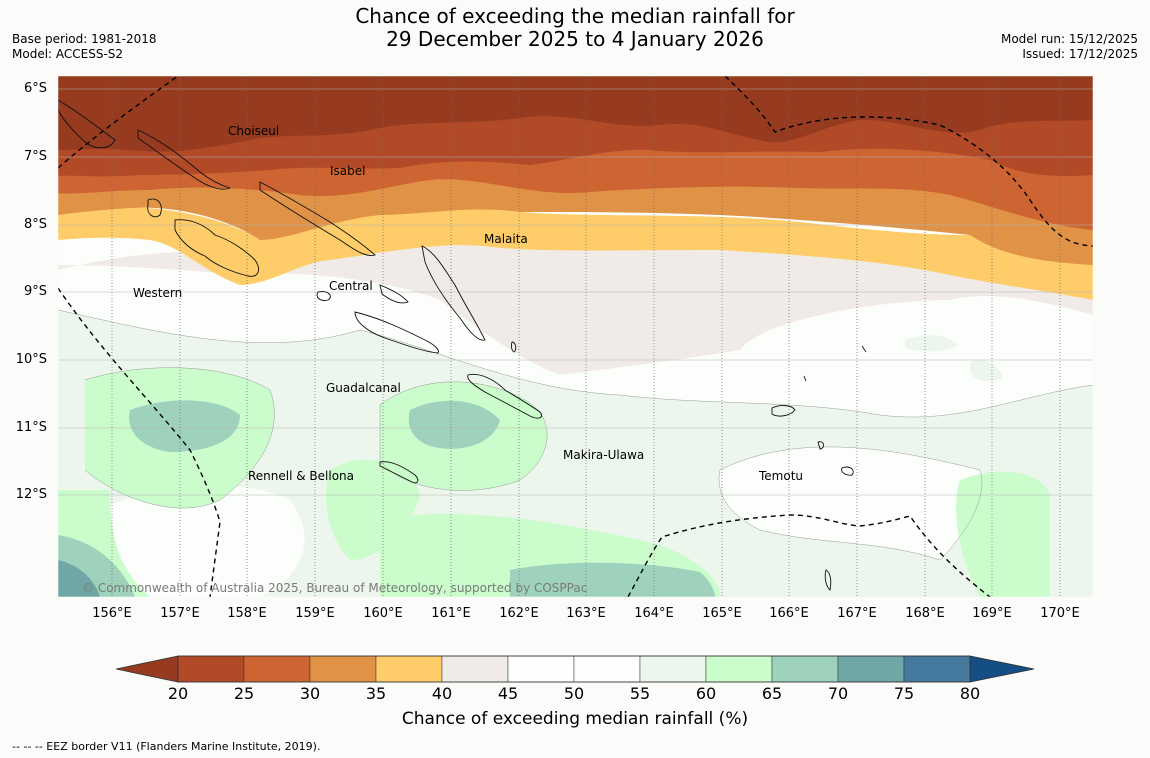 The height and width of the screenshot is (758, 1150). I want to click on lat-label-12s: 12°S, so click(31, 494).